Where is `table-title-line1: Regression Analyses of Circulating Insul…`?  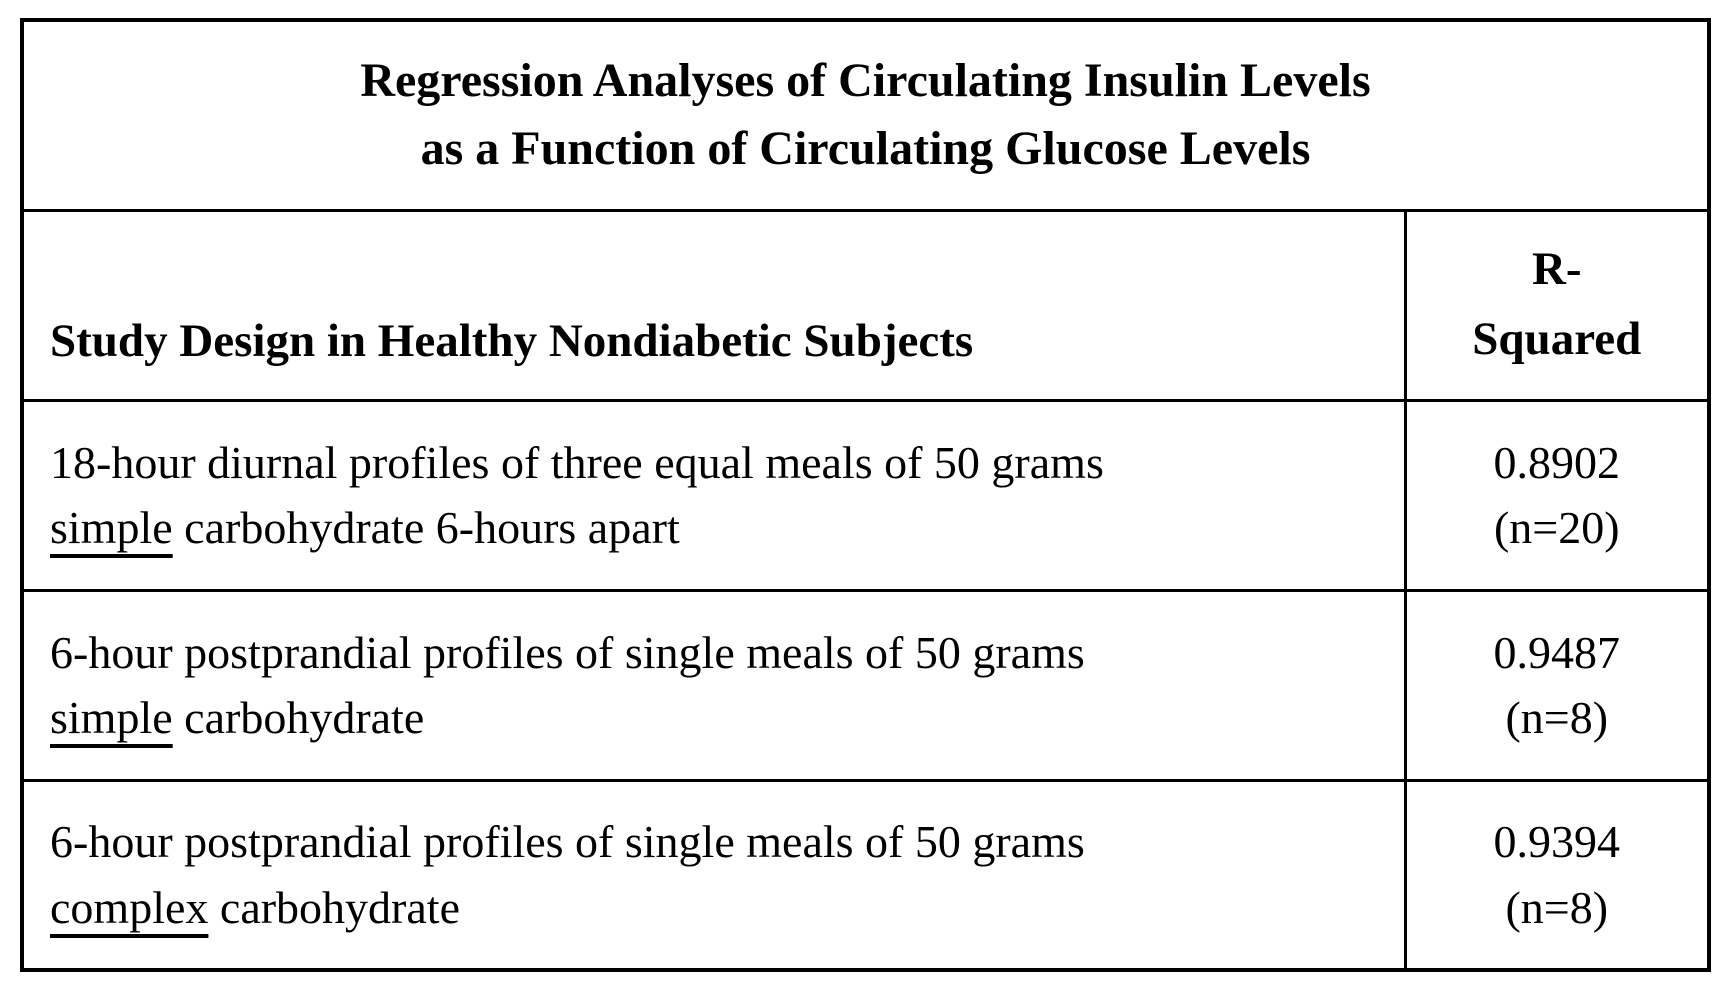
table-title-line1: Regression Analyses of Circulating Insul… is located at coordinates (865, 81).